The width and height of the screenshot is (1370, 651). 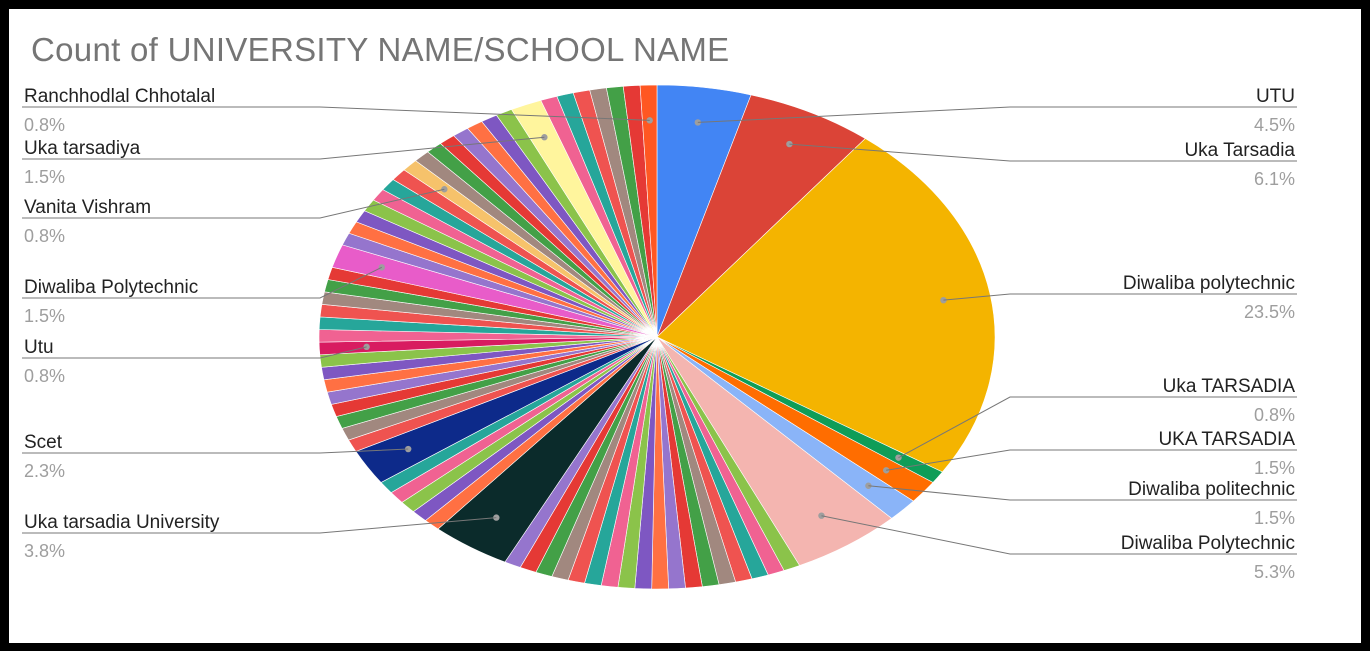 What do you see at coordinates (1239, 150) in the screenshot?
I see `slice-label-name: Uka Tarsadia` at bounding box center [1239, 150].